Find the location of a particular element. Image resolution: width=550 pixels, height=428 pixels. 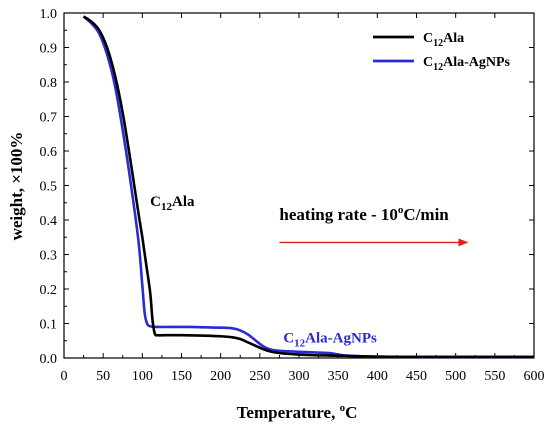

legend-label: C12Ala is located at coordinates (443, 40).